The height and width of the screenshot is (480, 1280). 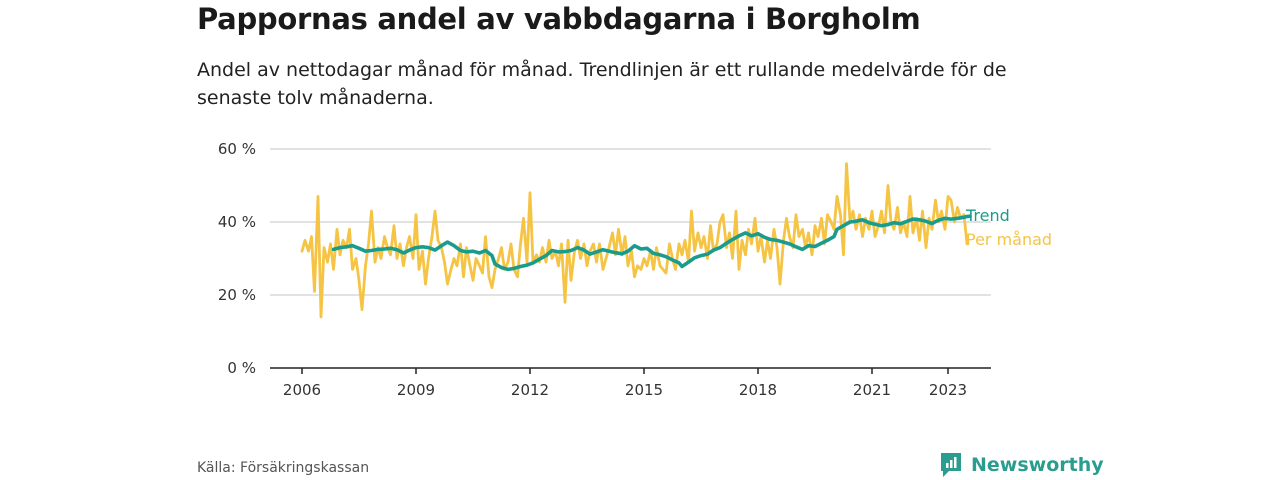 What do you see at coordinates (283, 468) in the screenshot?
I see `source-note: Källa: Försäkringskassan` at bounding box center [283, 468].